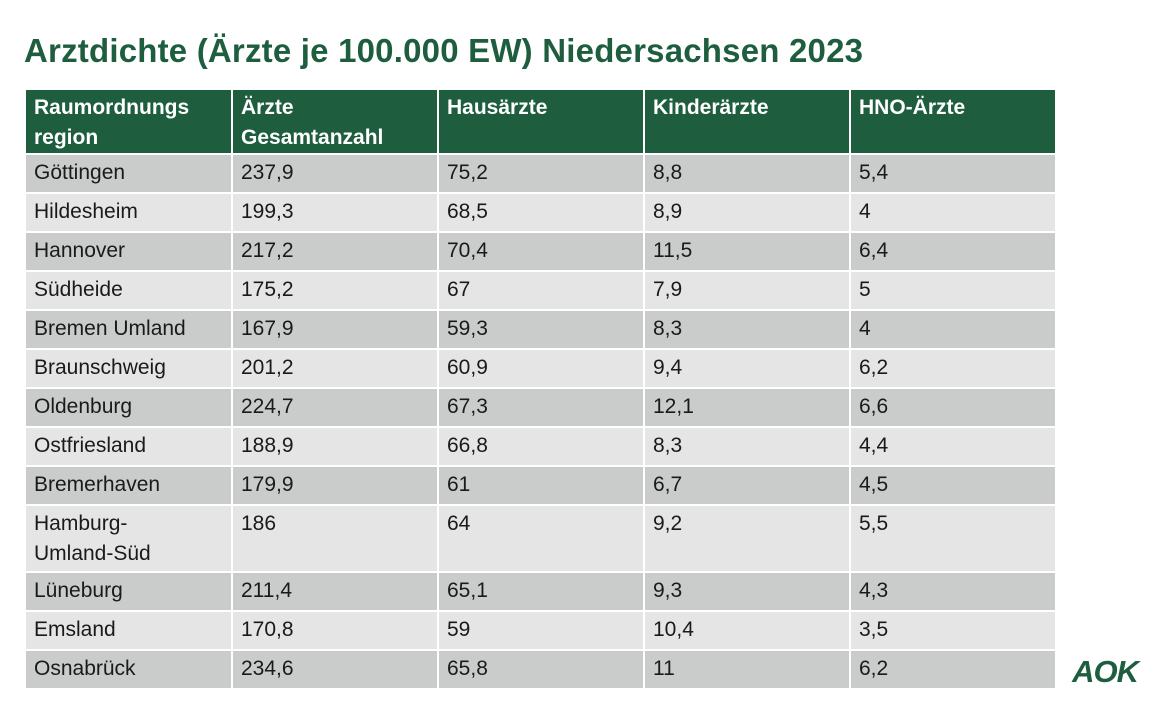 This screenshot has height=720, width=1152. What do you see at coordinates (335, 212) in the screenshot?
I see `cell-total: 199,3` at bounding box center [335, 212].